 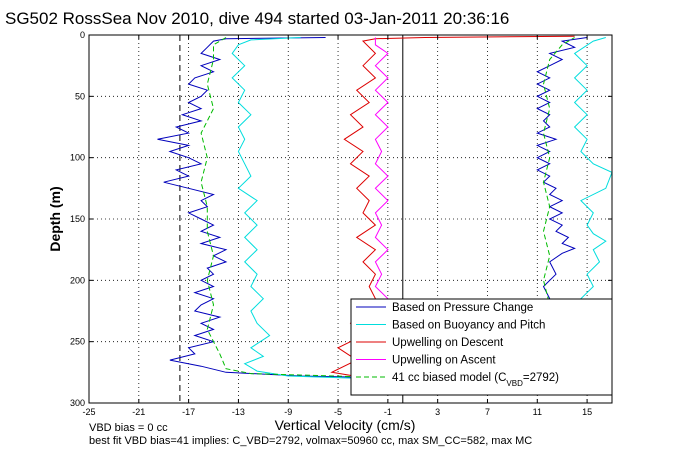 I want to click on x-tick-label: -9, so click(x=288, y=412).